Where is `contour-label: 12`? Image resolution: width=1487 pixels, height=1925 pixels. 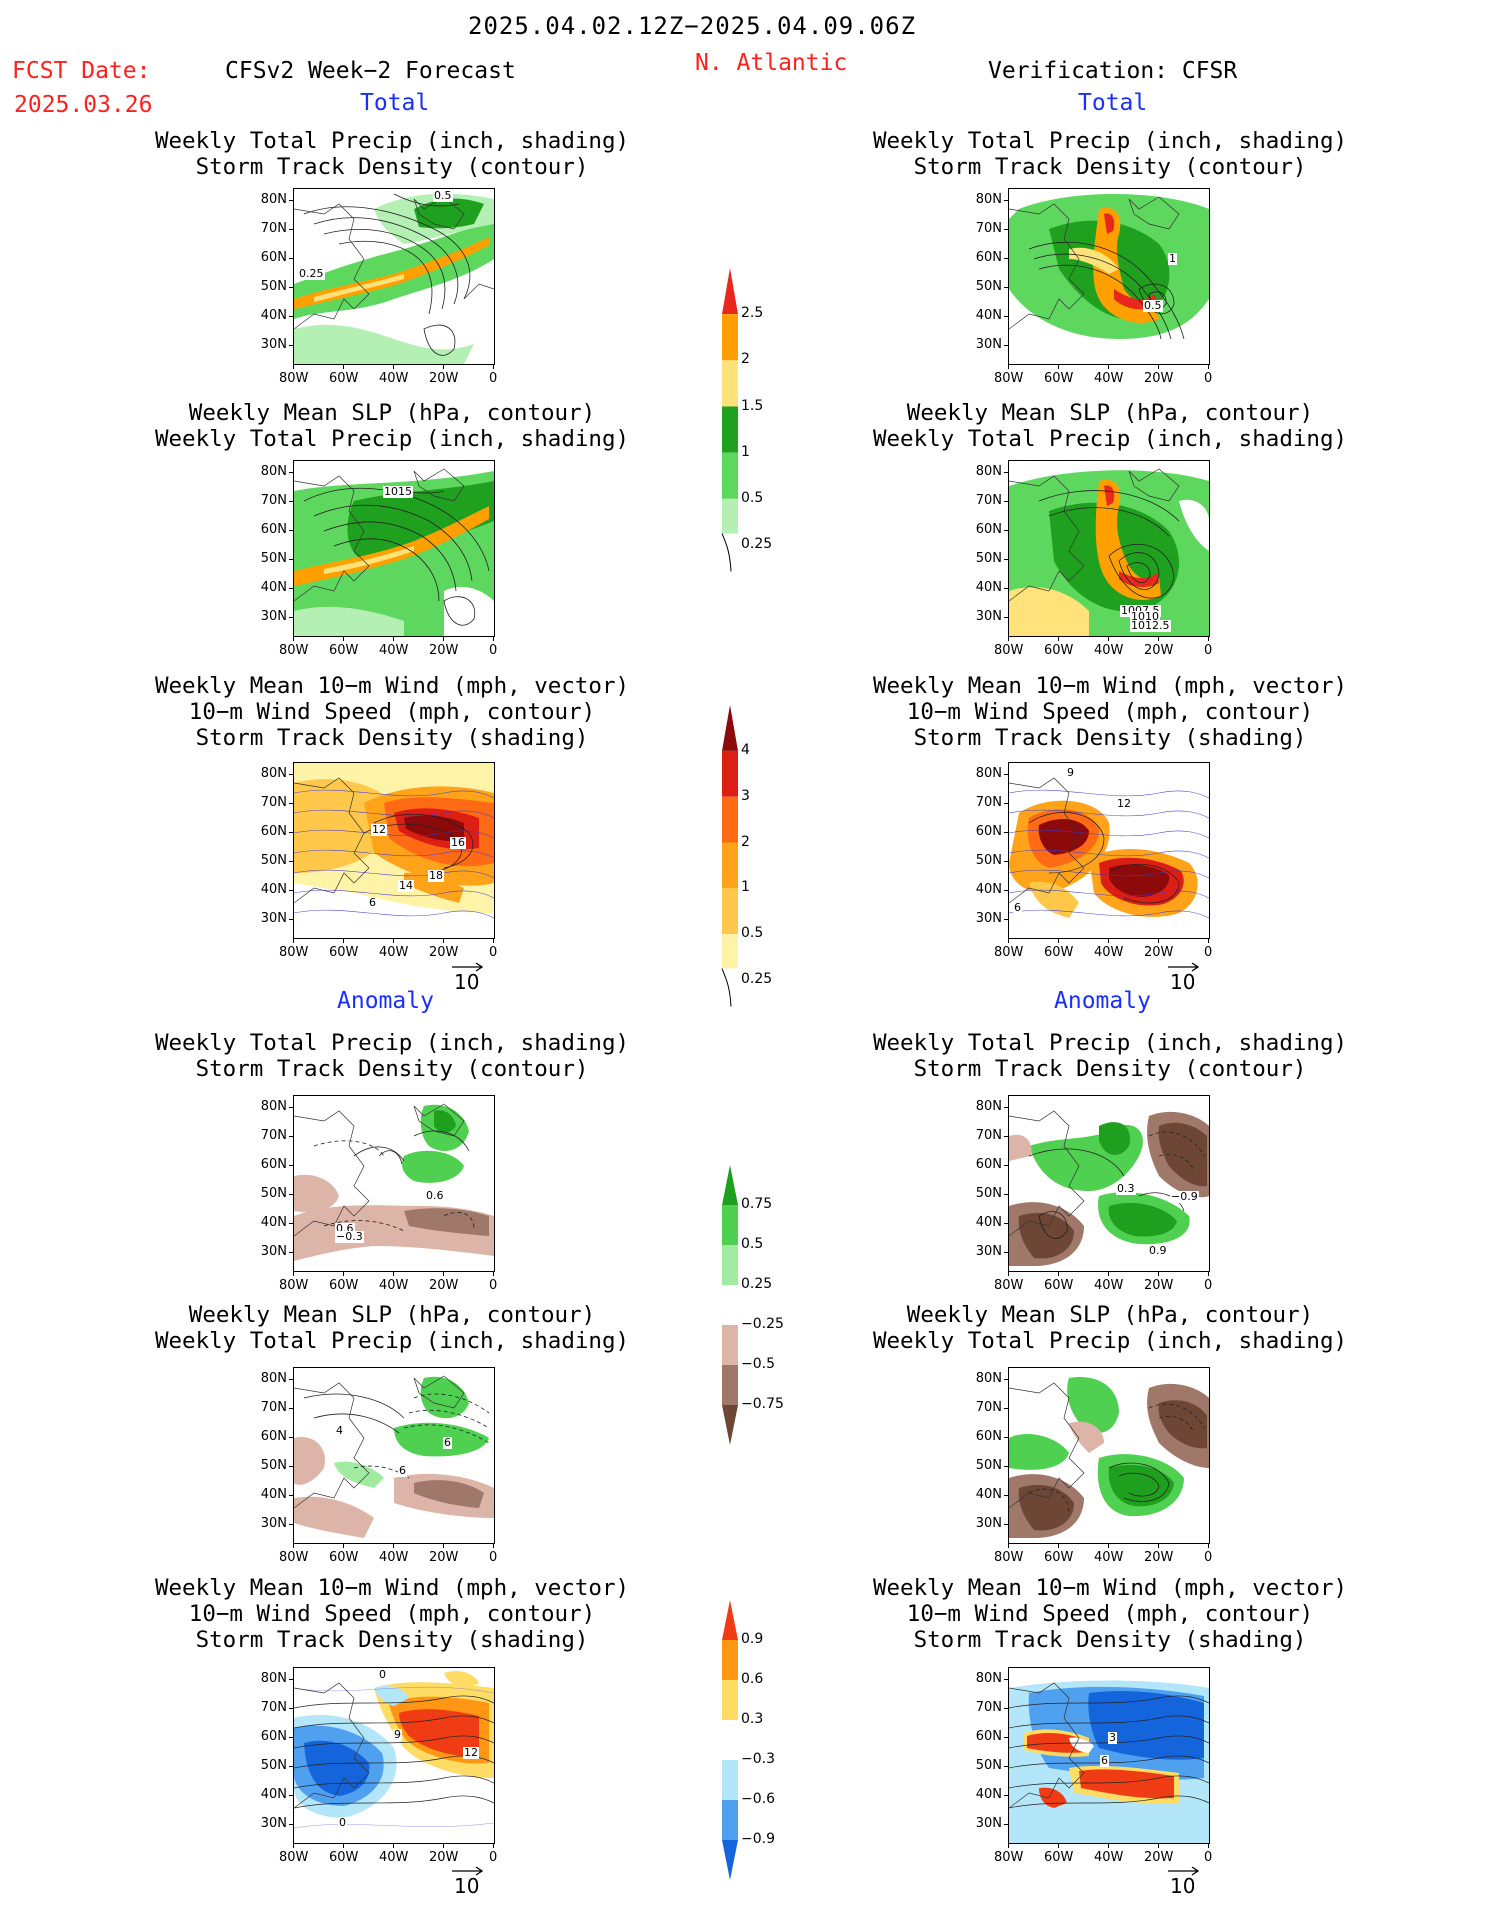
contour-label: 12 is located at coordinates (1124, 803).